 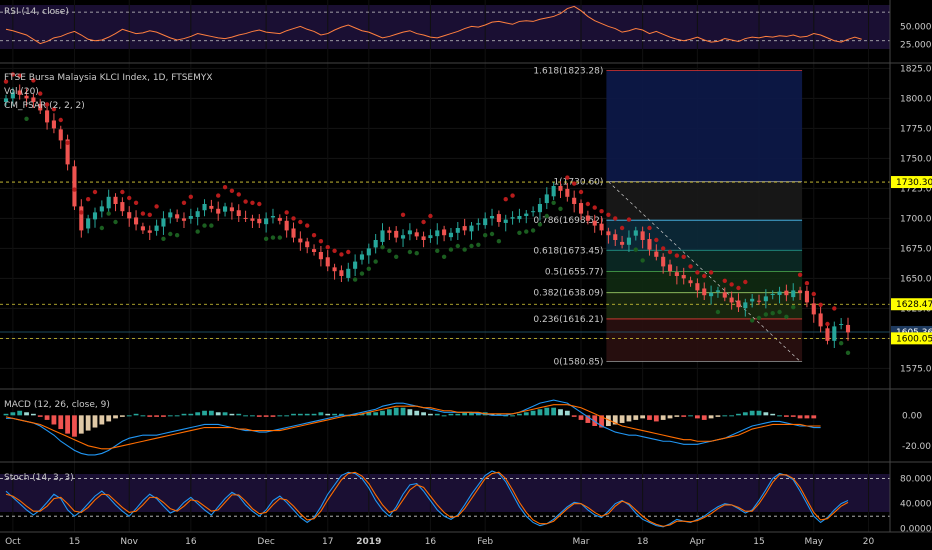 I want to click on price-tag-bg, so click(x=911, y=304).